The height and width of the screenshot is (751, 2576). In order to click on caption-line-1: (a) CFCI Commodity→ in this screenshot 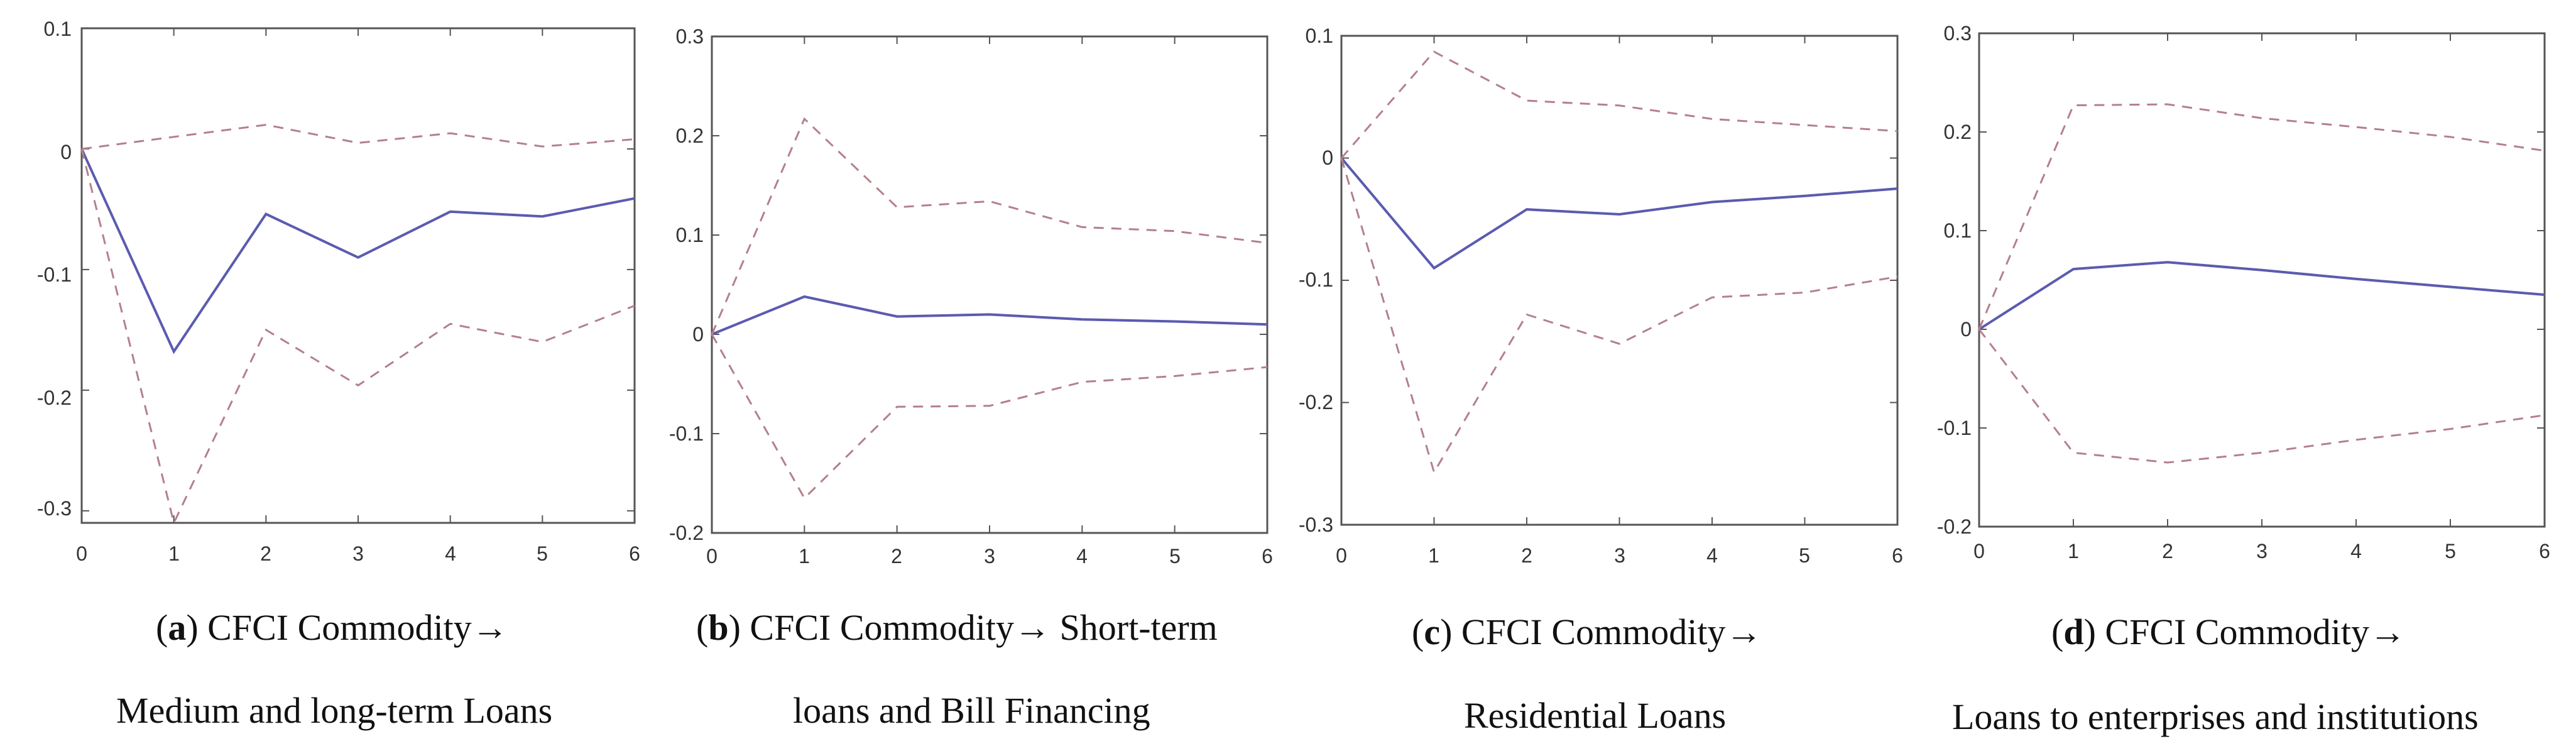, I will do `click(332, 627)`.